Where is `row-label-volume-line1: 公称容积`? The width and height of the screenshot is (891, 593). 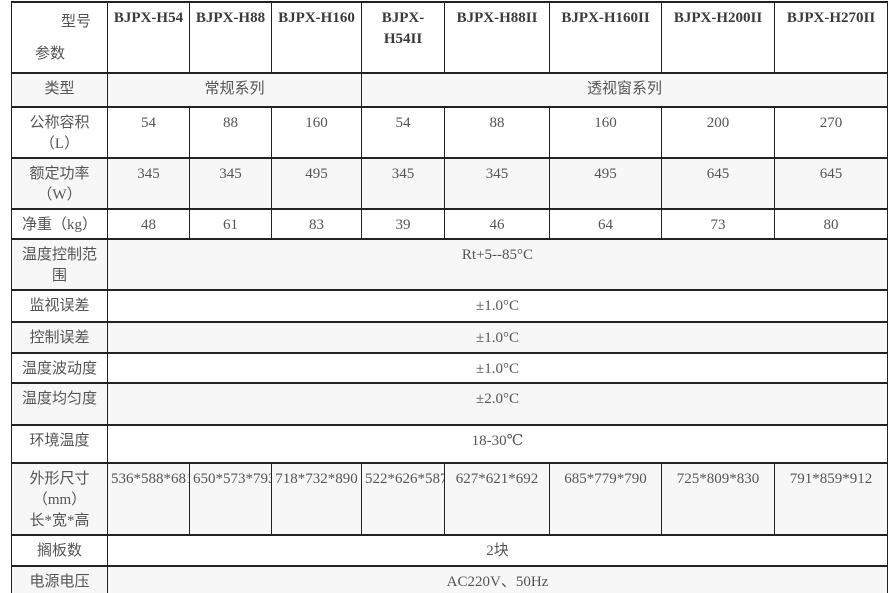
row-label-volume-line1: 公称容积 is located at coordinates (59, 123).